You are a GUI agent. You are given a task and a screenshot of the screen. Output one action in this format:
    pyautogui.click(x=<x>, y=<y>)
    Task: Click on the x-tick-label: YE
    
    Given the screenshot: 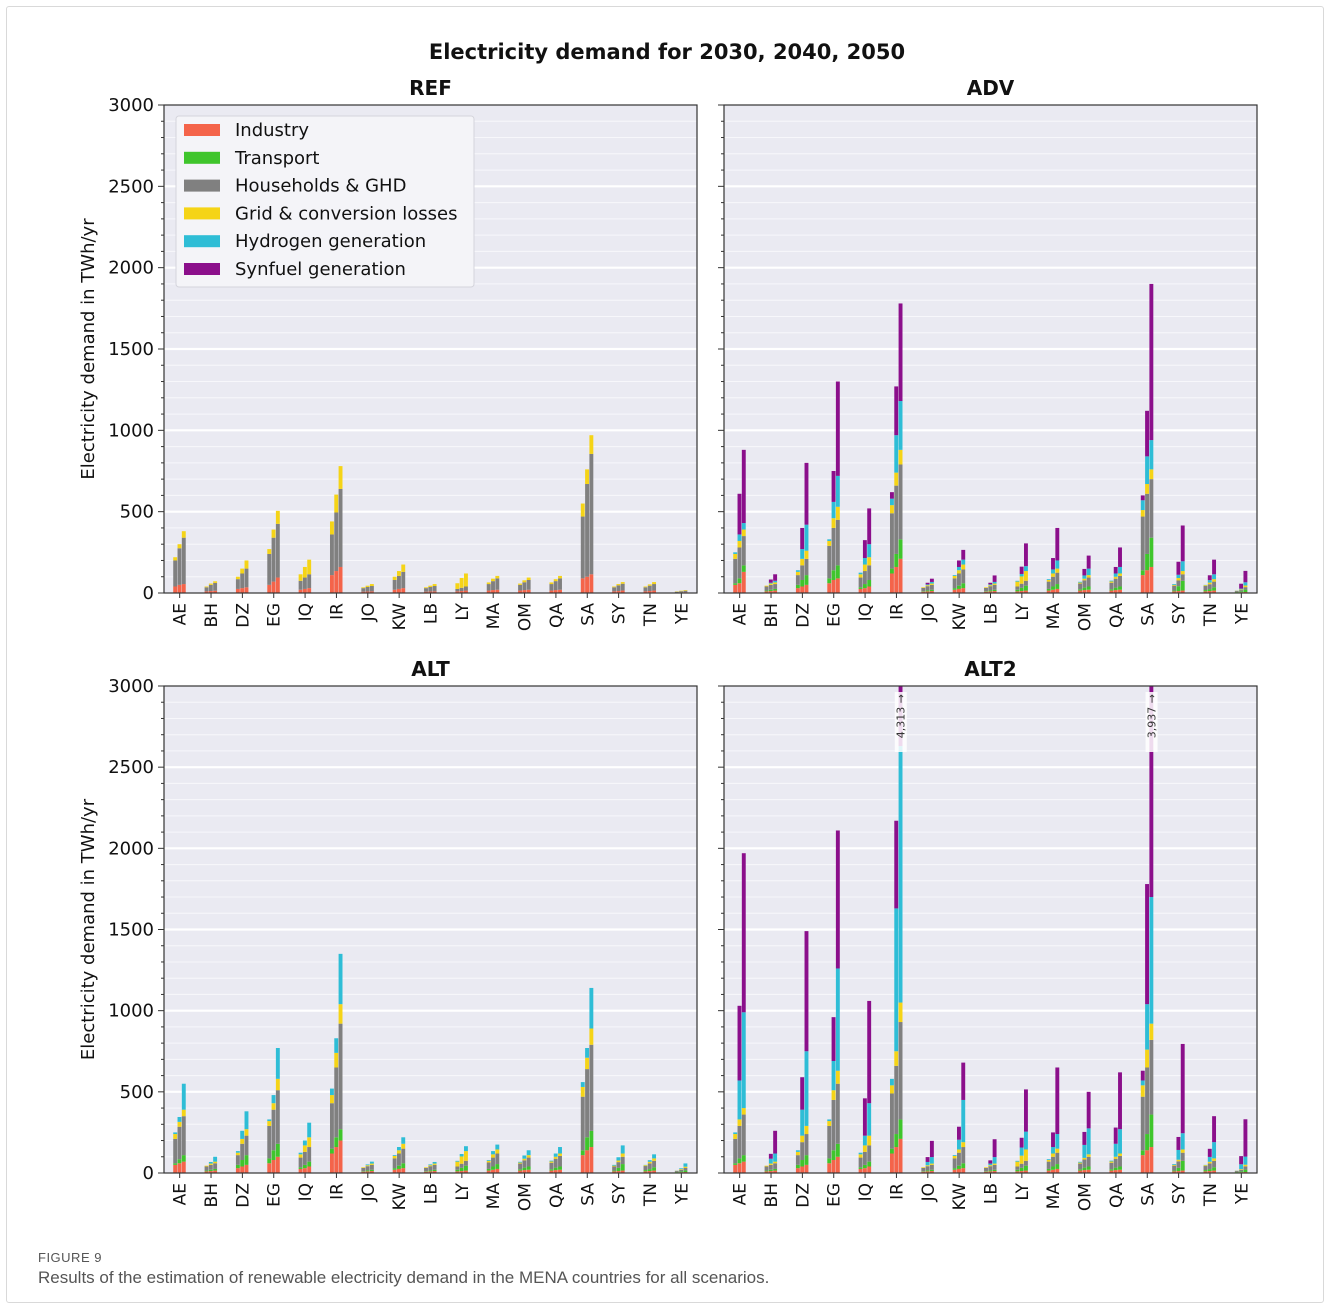 What is the action you would take?
    pyautogui.click(x=1242, y=614)
    